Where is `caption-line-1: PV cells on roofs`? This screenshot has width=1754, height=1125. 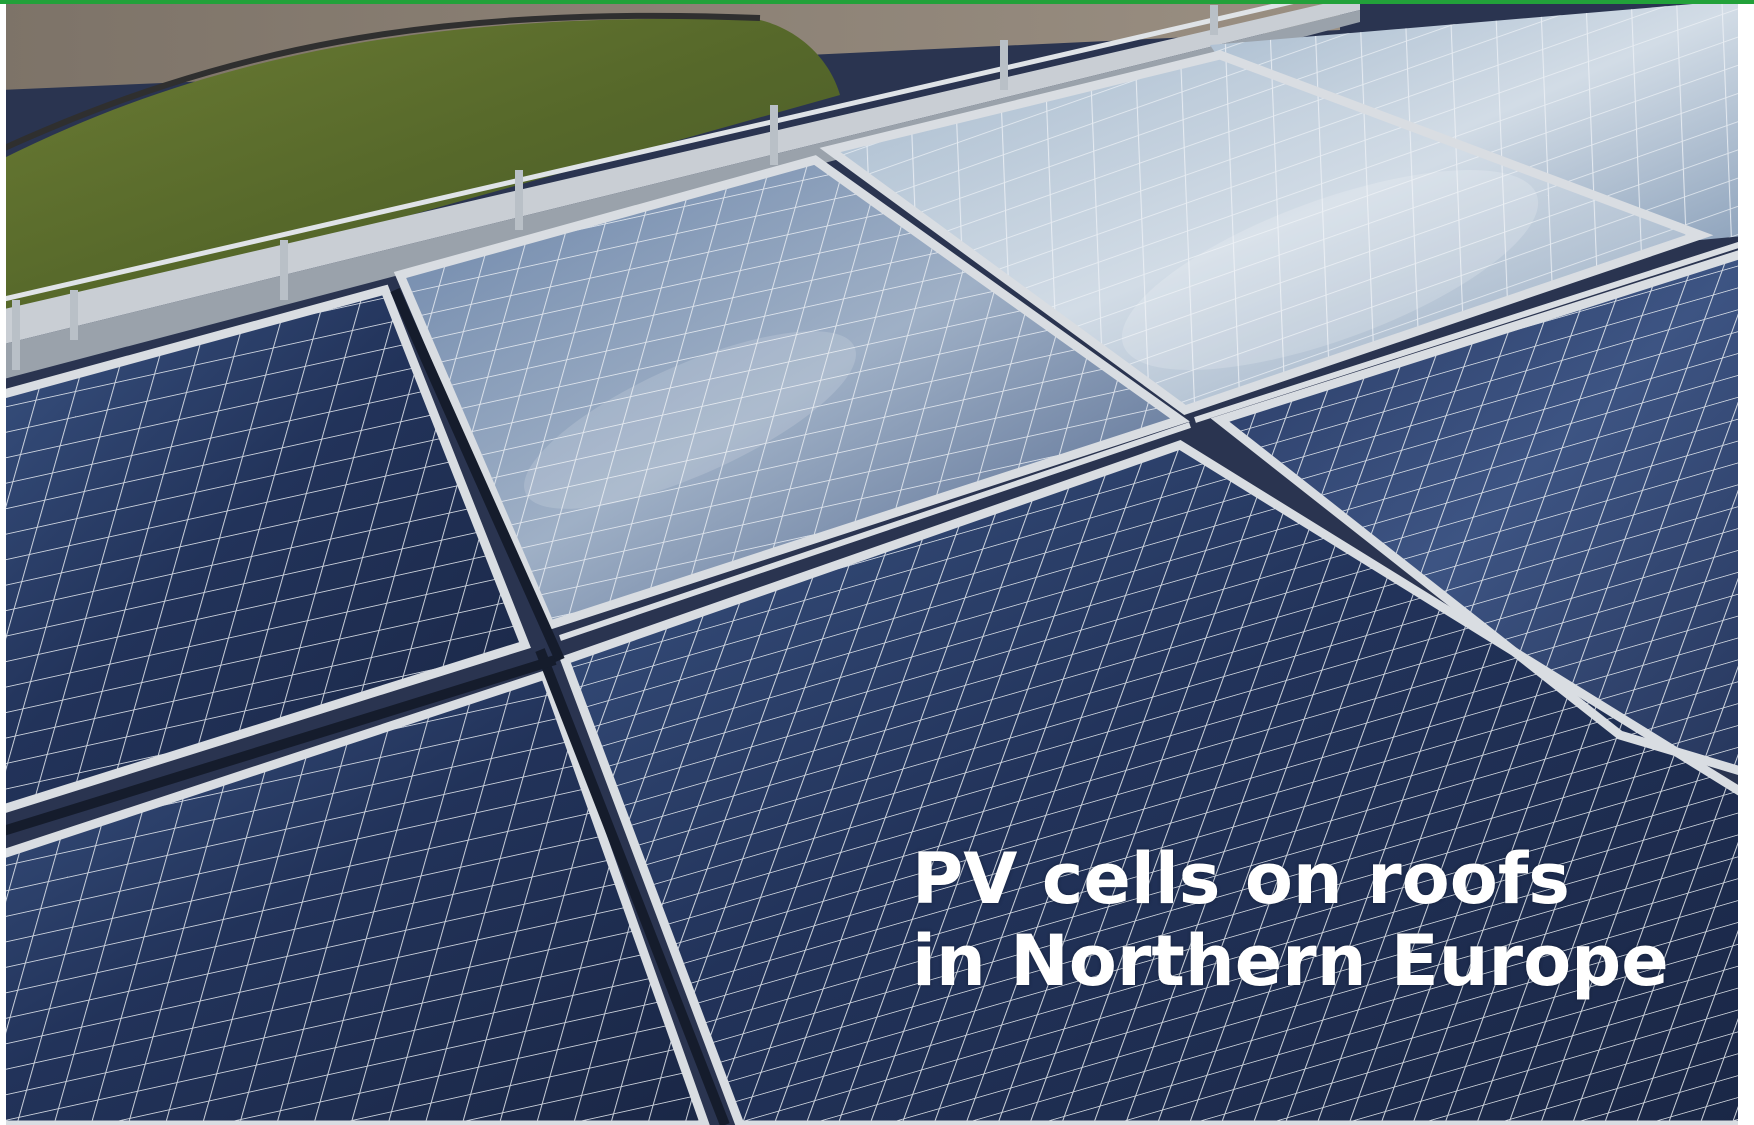 caption-line-1: PV cells on roofs is located at coordinates (1241, 879).